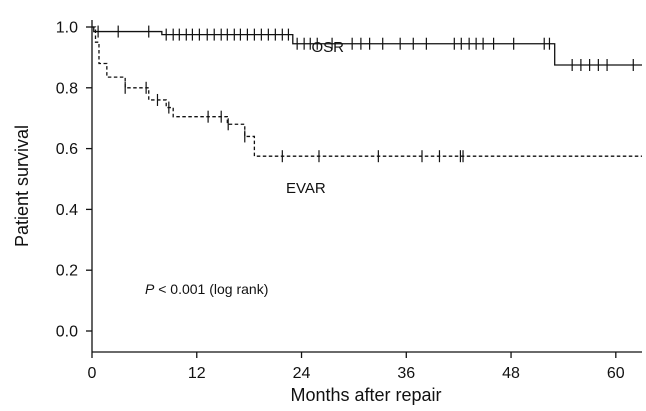 This screenshot has width=646, height=411. Describe the element at coordinates (22, 186) in the screenshot. I see `y-axis-label: Patient survival` at that location.